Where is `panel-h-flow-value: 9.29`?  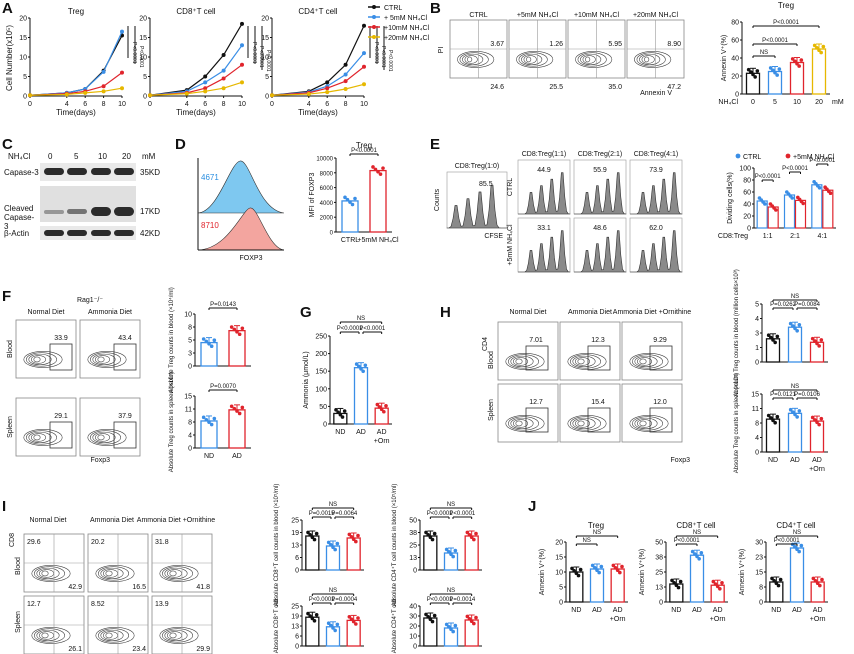
panel-h-flow-value: 9.29 is located at coordinates (660, 340).